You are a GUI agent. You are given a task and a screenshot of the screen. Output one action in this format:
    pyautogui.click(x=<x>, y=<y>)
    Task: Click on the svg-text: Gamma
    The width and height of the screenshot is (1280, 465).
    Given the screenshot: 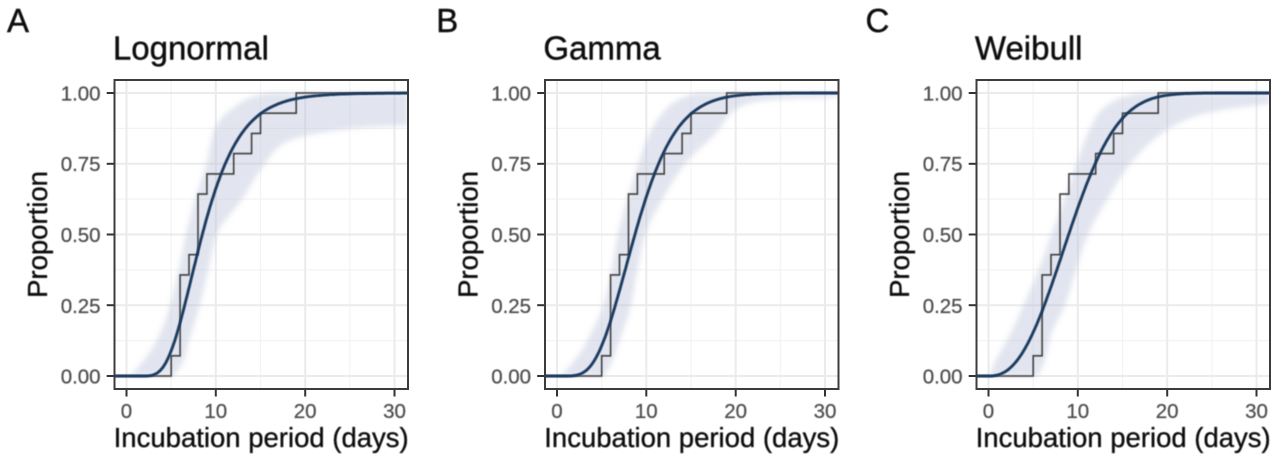 What is the action you would take?
    pyautogui.click(x=602, y=47)
    